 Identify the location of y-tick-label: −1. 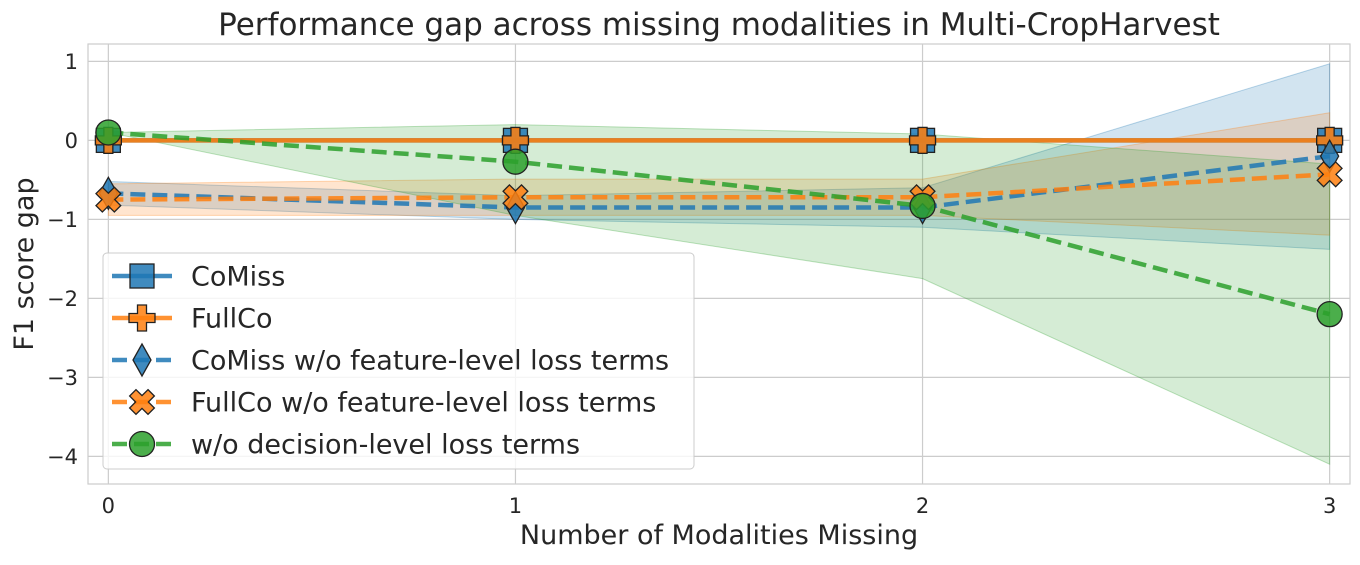
(62, 220).